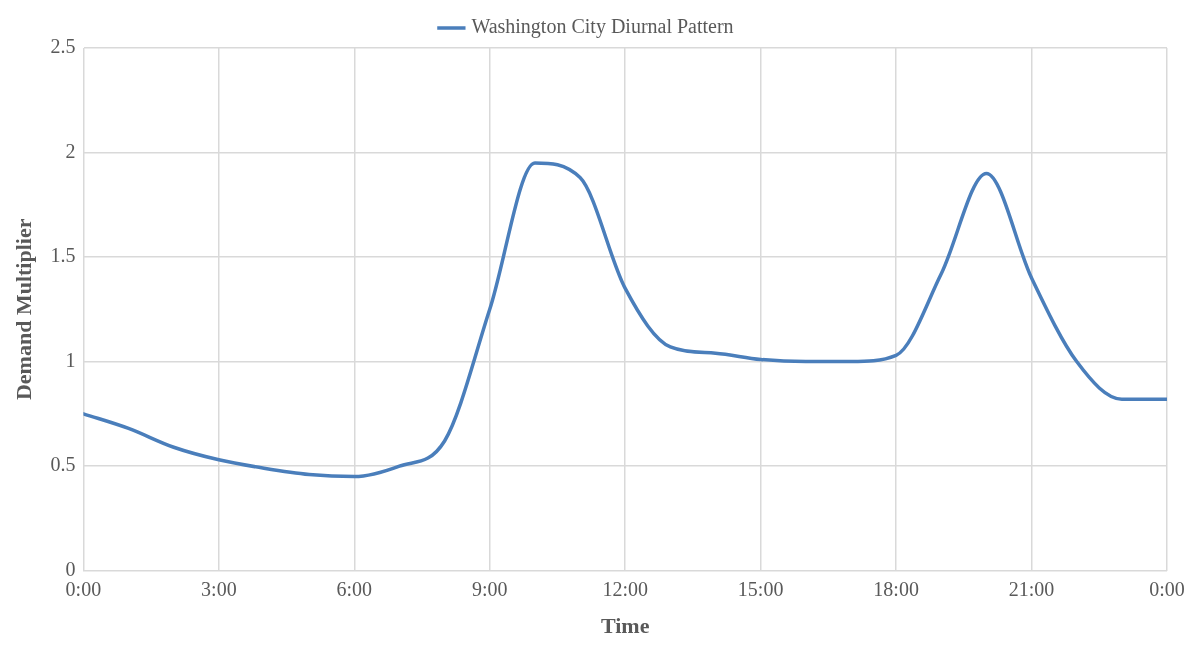 The height and width of the screenshot is (649, 1195). I want to click on y-tick-label: 2, so click(70, 150).